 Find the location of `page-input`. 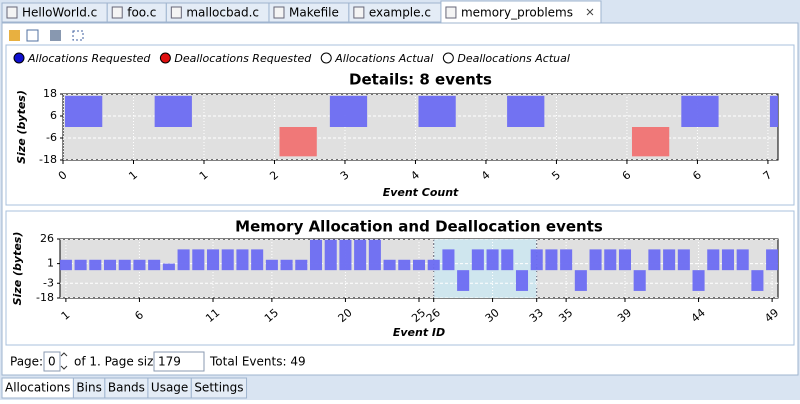

page-input is located at coordinates (52, 361).